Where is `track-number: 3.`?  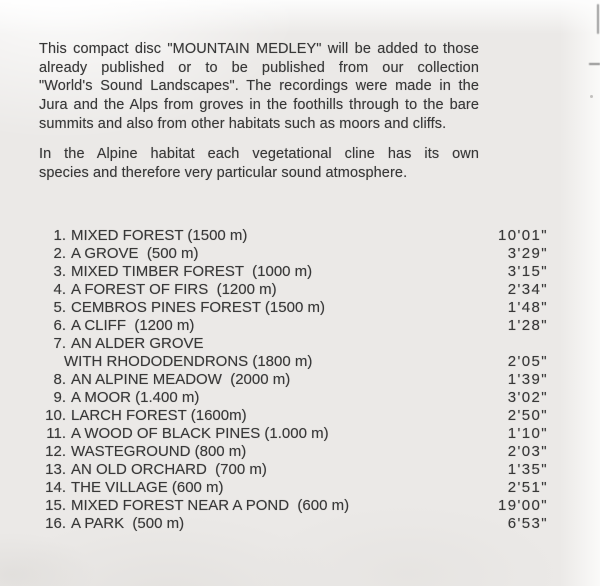 track-number: 3. is located at coordinates (59, 271).